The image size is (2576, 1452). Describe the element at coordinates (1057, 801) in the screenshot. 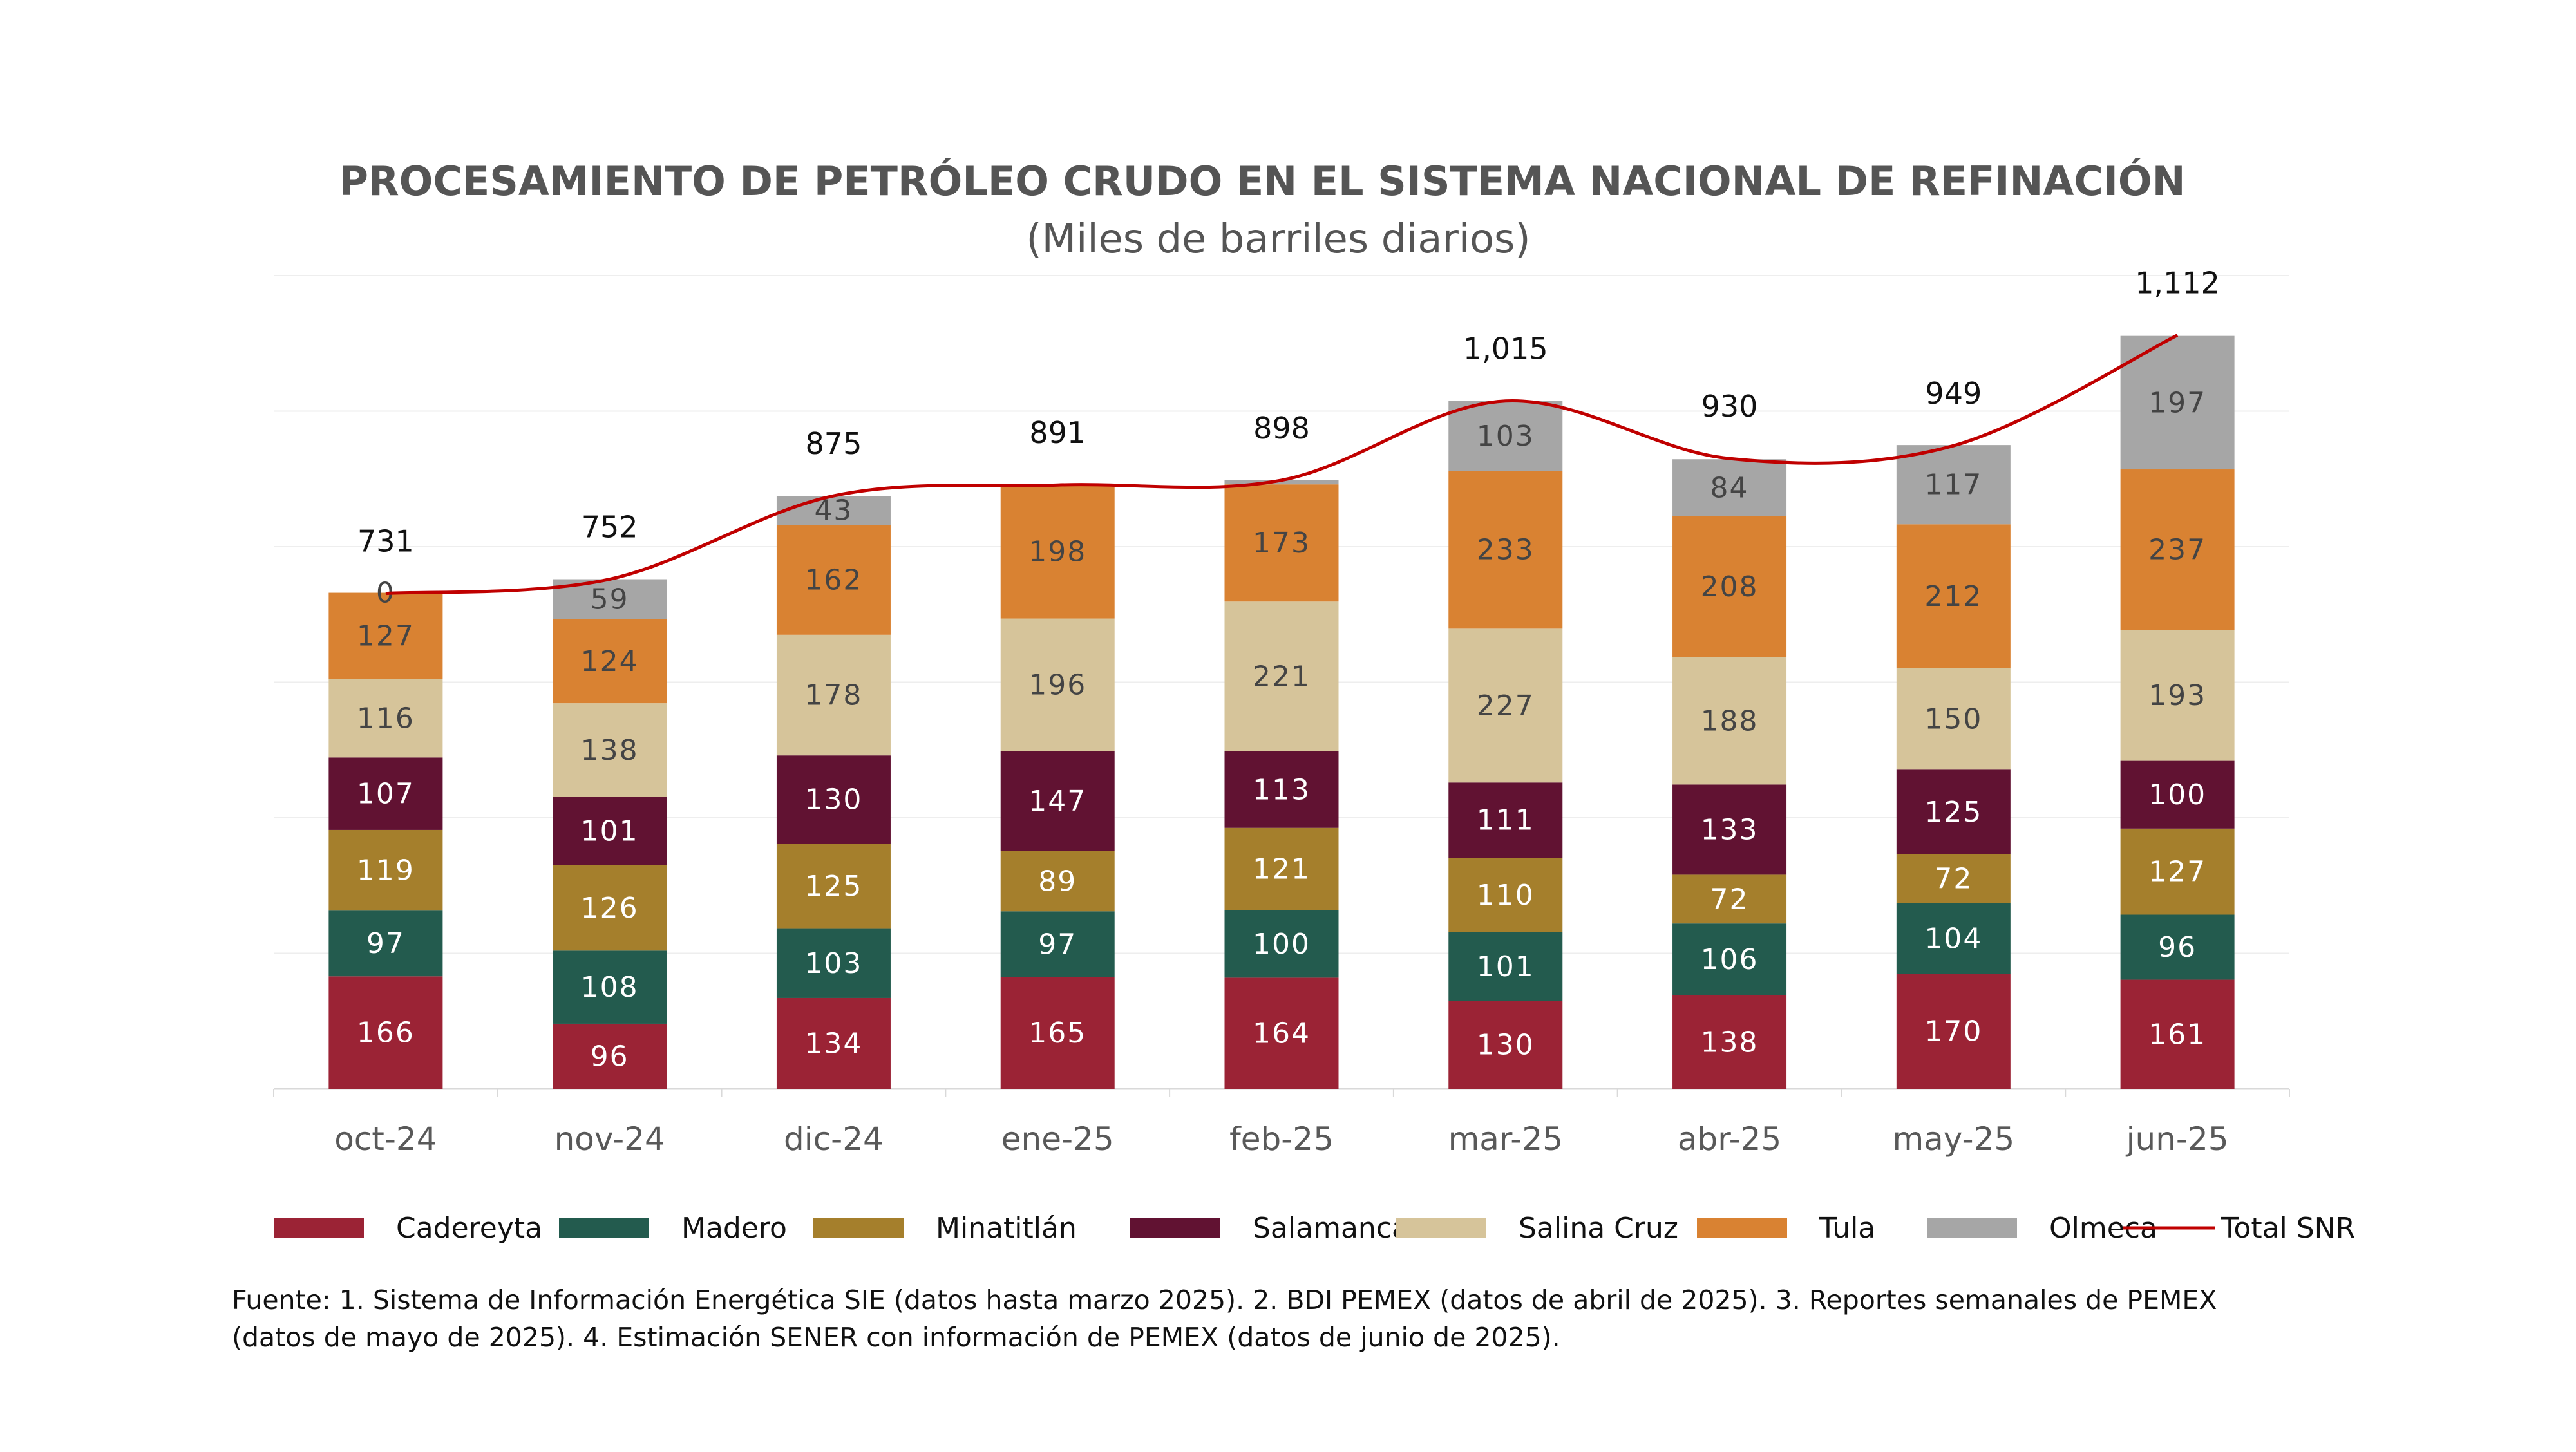

I see `data-label: 147` at that location.